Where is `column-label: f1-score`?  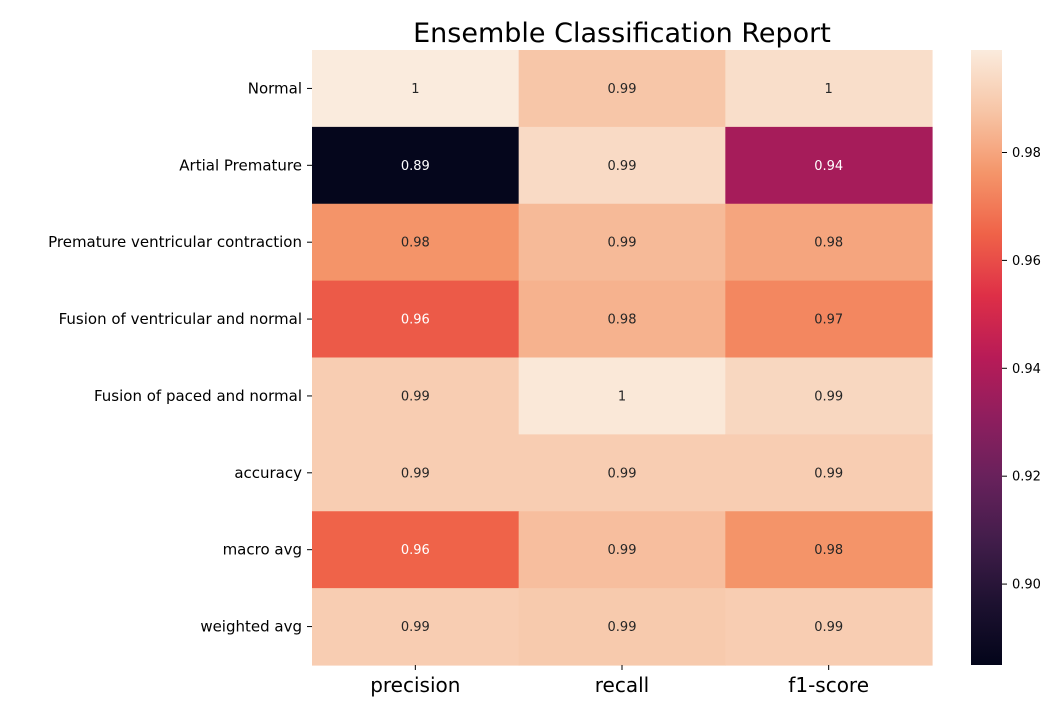 column-label: f1-score is located at coordinates (828, 685).